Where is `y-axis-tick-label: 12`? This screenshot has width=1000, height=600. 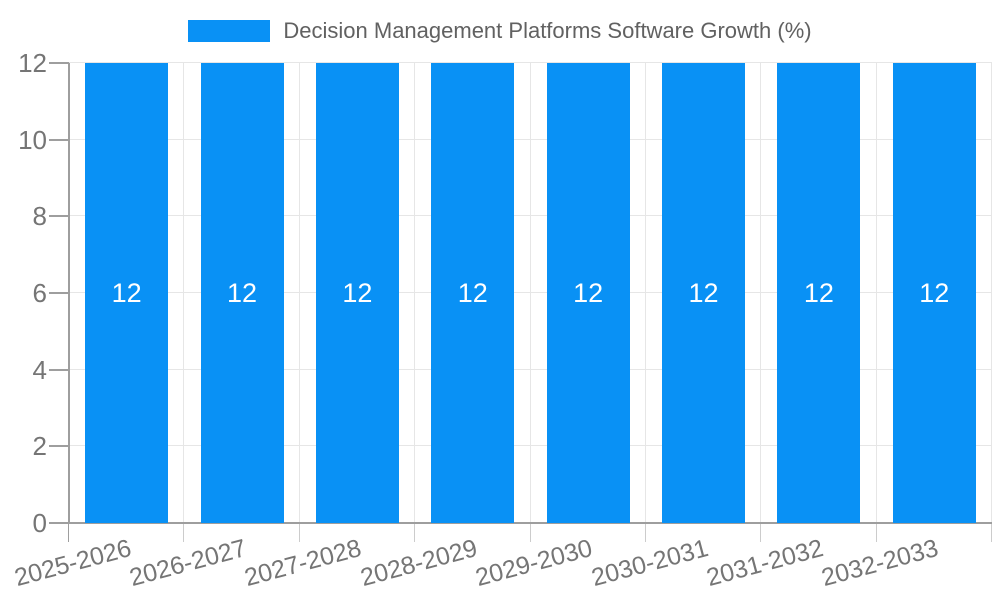 y-axis-tick-label: 12 is located at coordinates (32, 63).